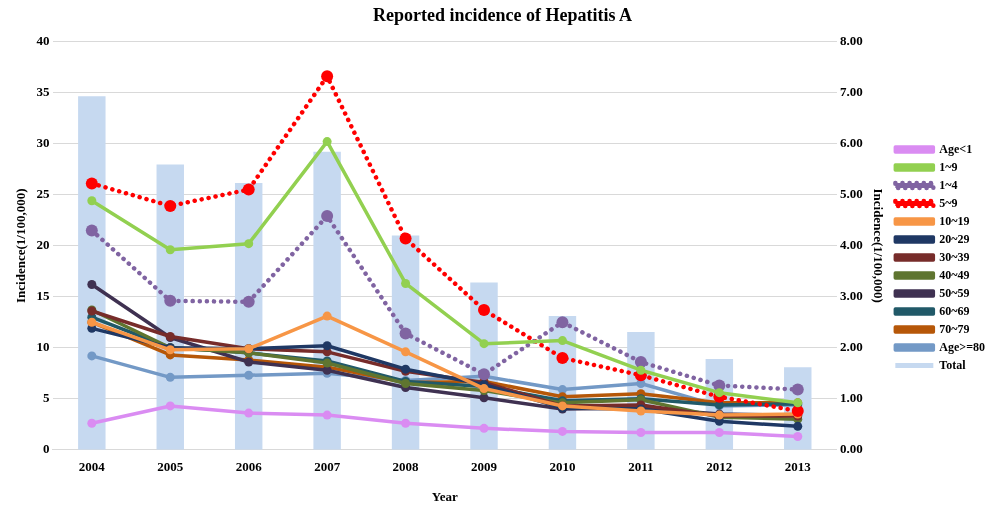 Image resolution: width=1005 pixels, height=513 pixels. What do you see at coordinates (851, 449) in the screenshot?
I see `y2-tick-label: 0.00` at bounding box center [851, 449].